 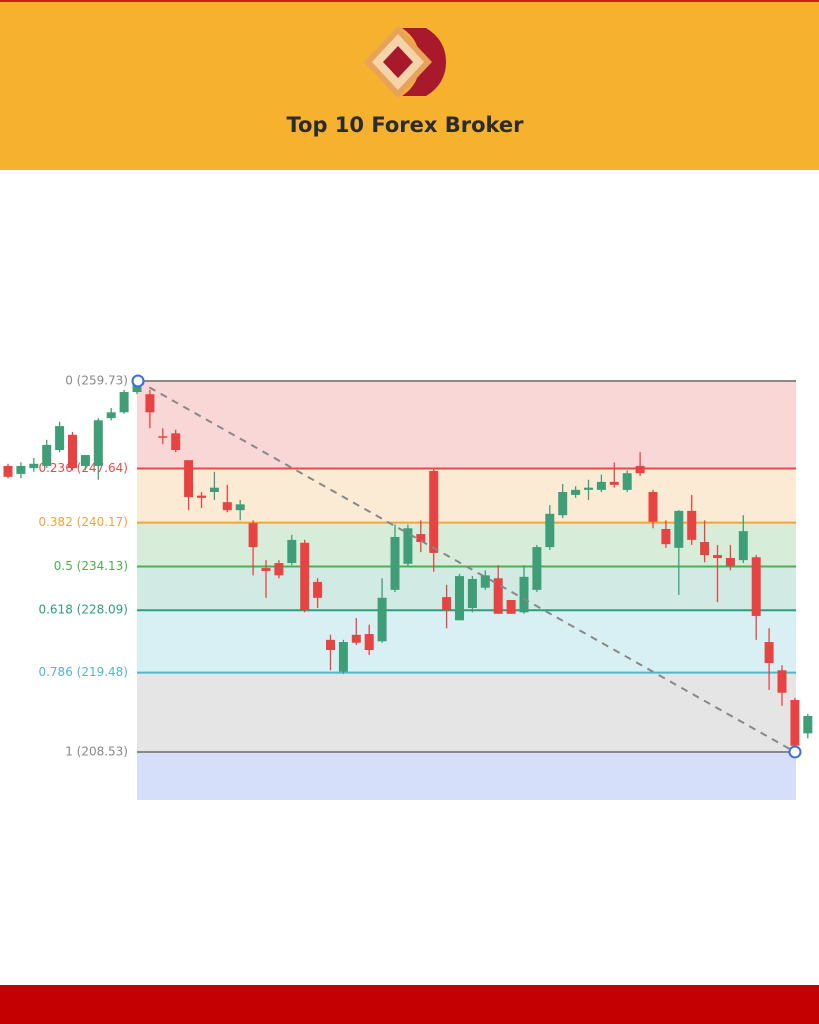 I want to click on logo, so click(x=405, y=62).